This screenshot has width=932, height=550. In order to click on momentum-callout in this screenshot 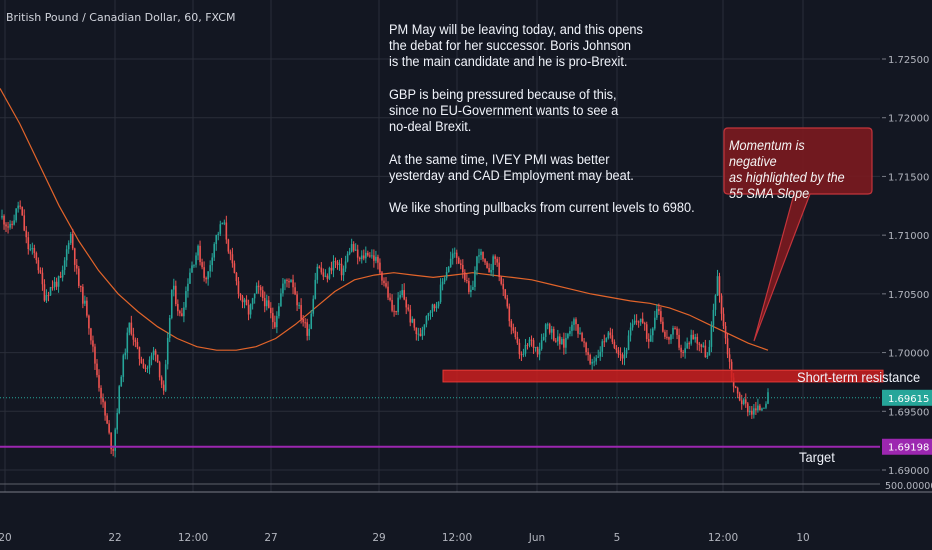, I will do `click(798, 234)`.